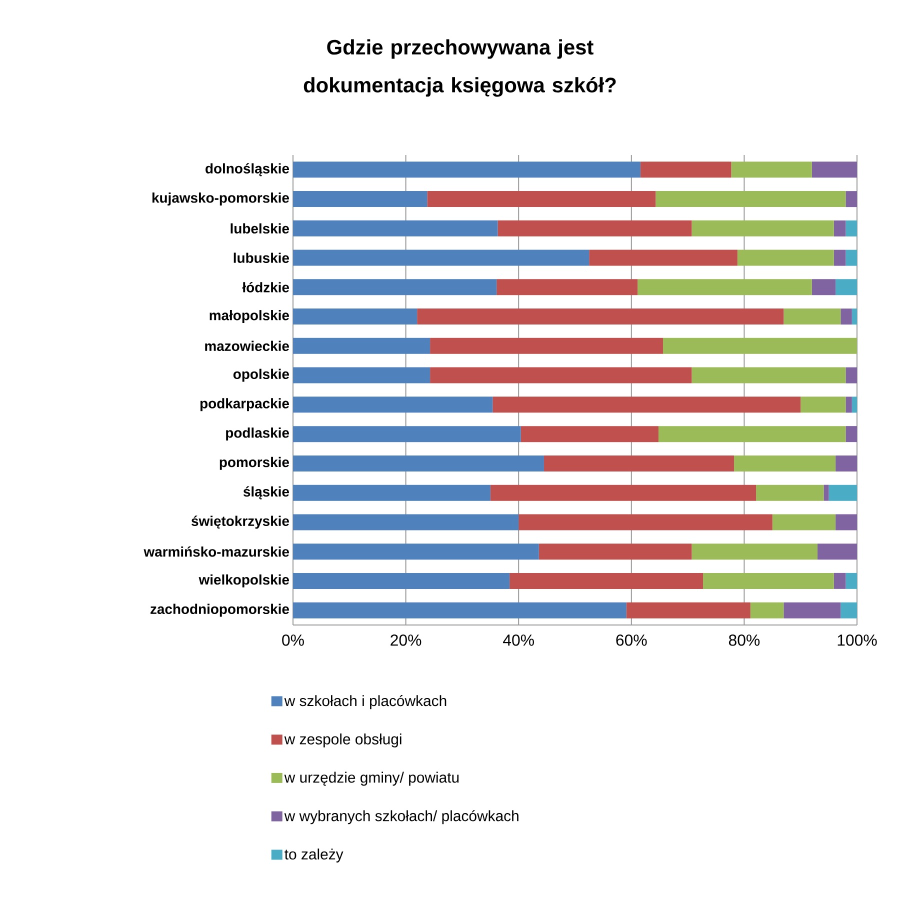 Image resolution: width=904 pixels, height=912 pixels. Describe the element at coordinates (343, 740) in the screenshot. I see `legend-label: w zespole obsługi` at that location.